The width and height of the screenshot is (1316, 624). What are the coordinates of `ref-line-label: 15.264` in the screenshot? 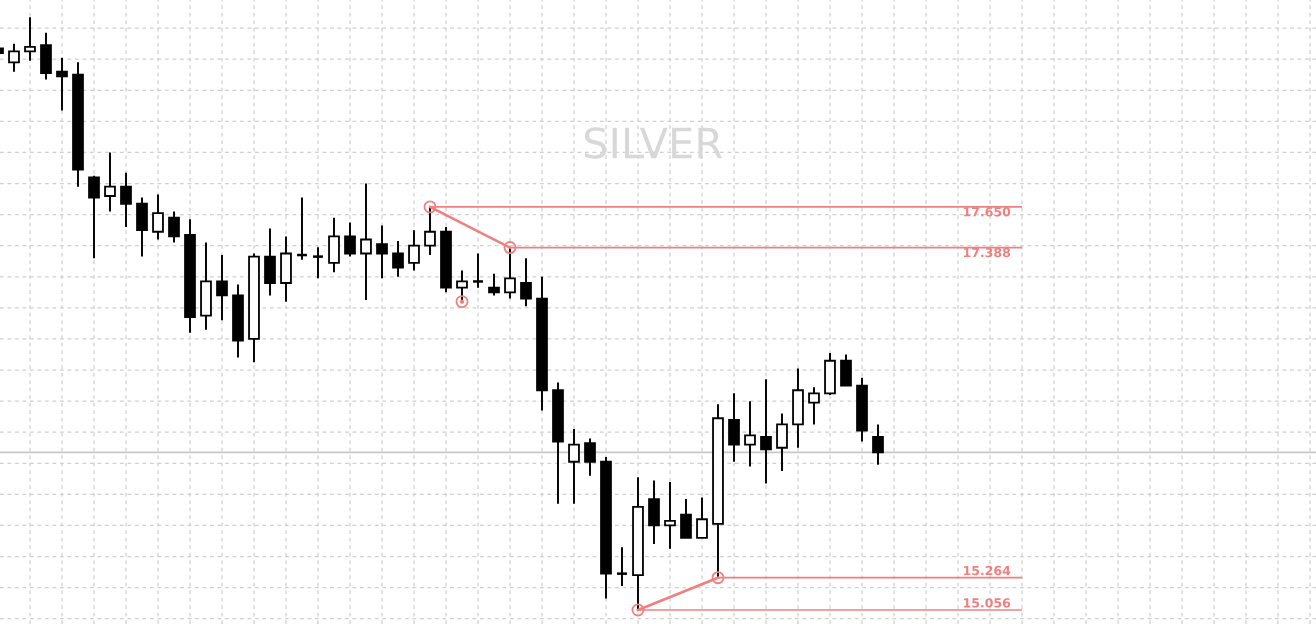 It's located at (987, 570).